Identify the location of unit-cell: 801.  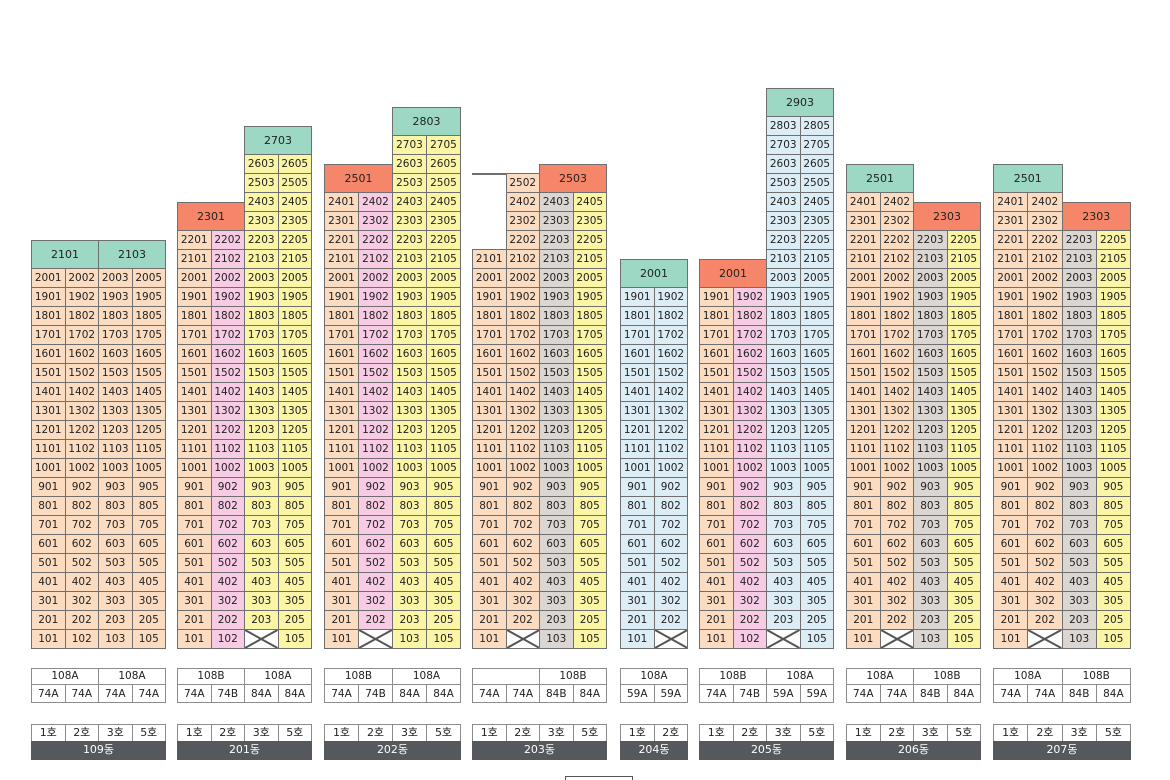
(341, 506).